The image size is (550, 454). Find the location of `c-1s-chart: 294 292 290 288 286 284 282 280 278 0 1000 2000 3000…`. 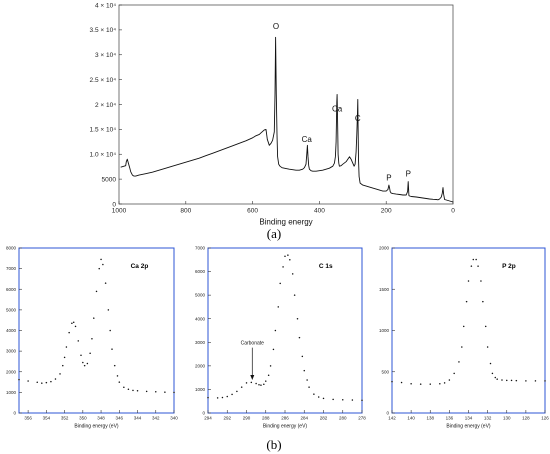

c-1s-chart: 294 292 290 288 286 284 282 280 278 0 1000 2000 3000… is located at coordinates (280, 338).